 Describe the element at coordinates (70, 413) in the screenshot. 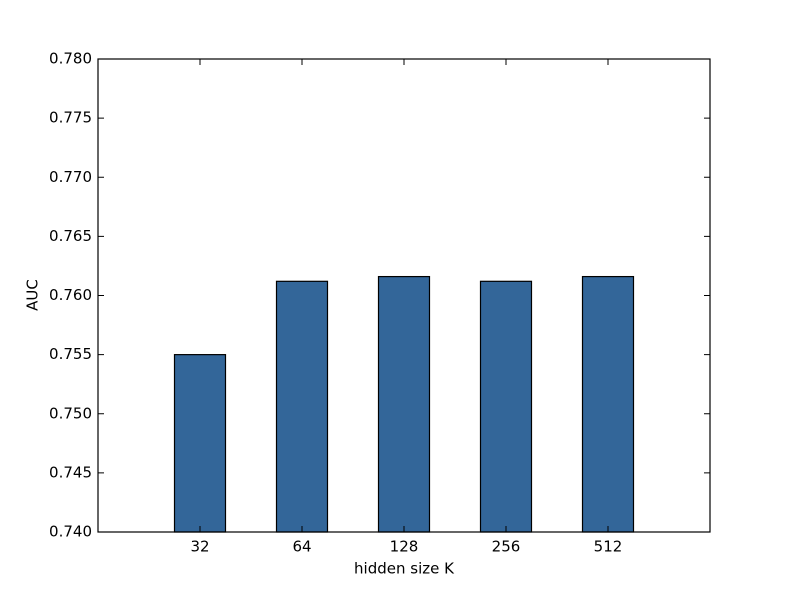

I see `y-tick-label: 0.750` at that location.